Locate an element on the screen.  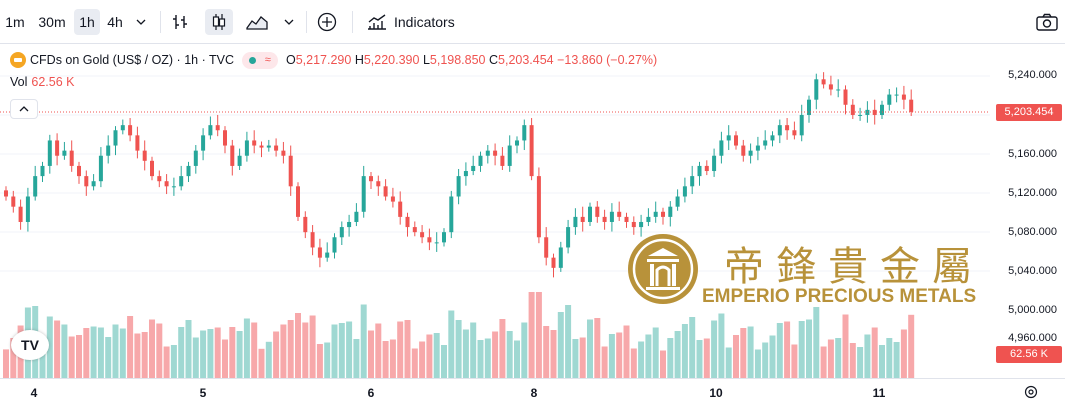
interval-1h: 1h is located at coordinates (87, 22).